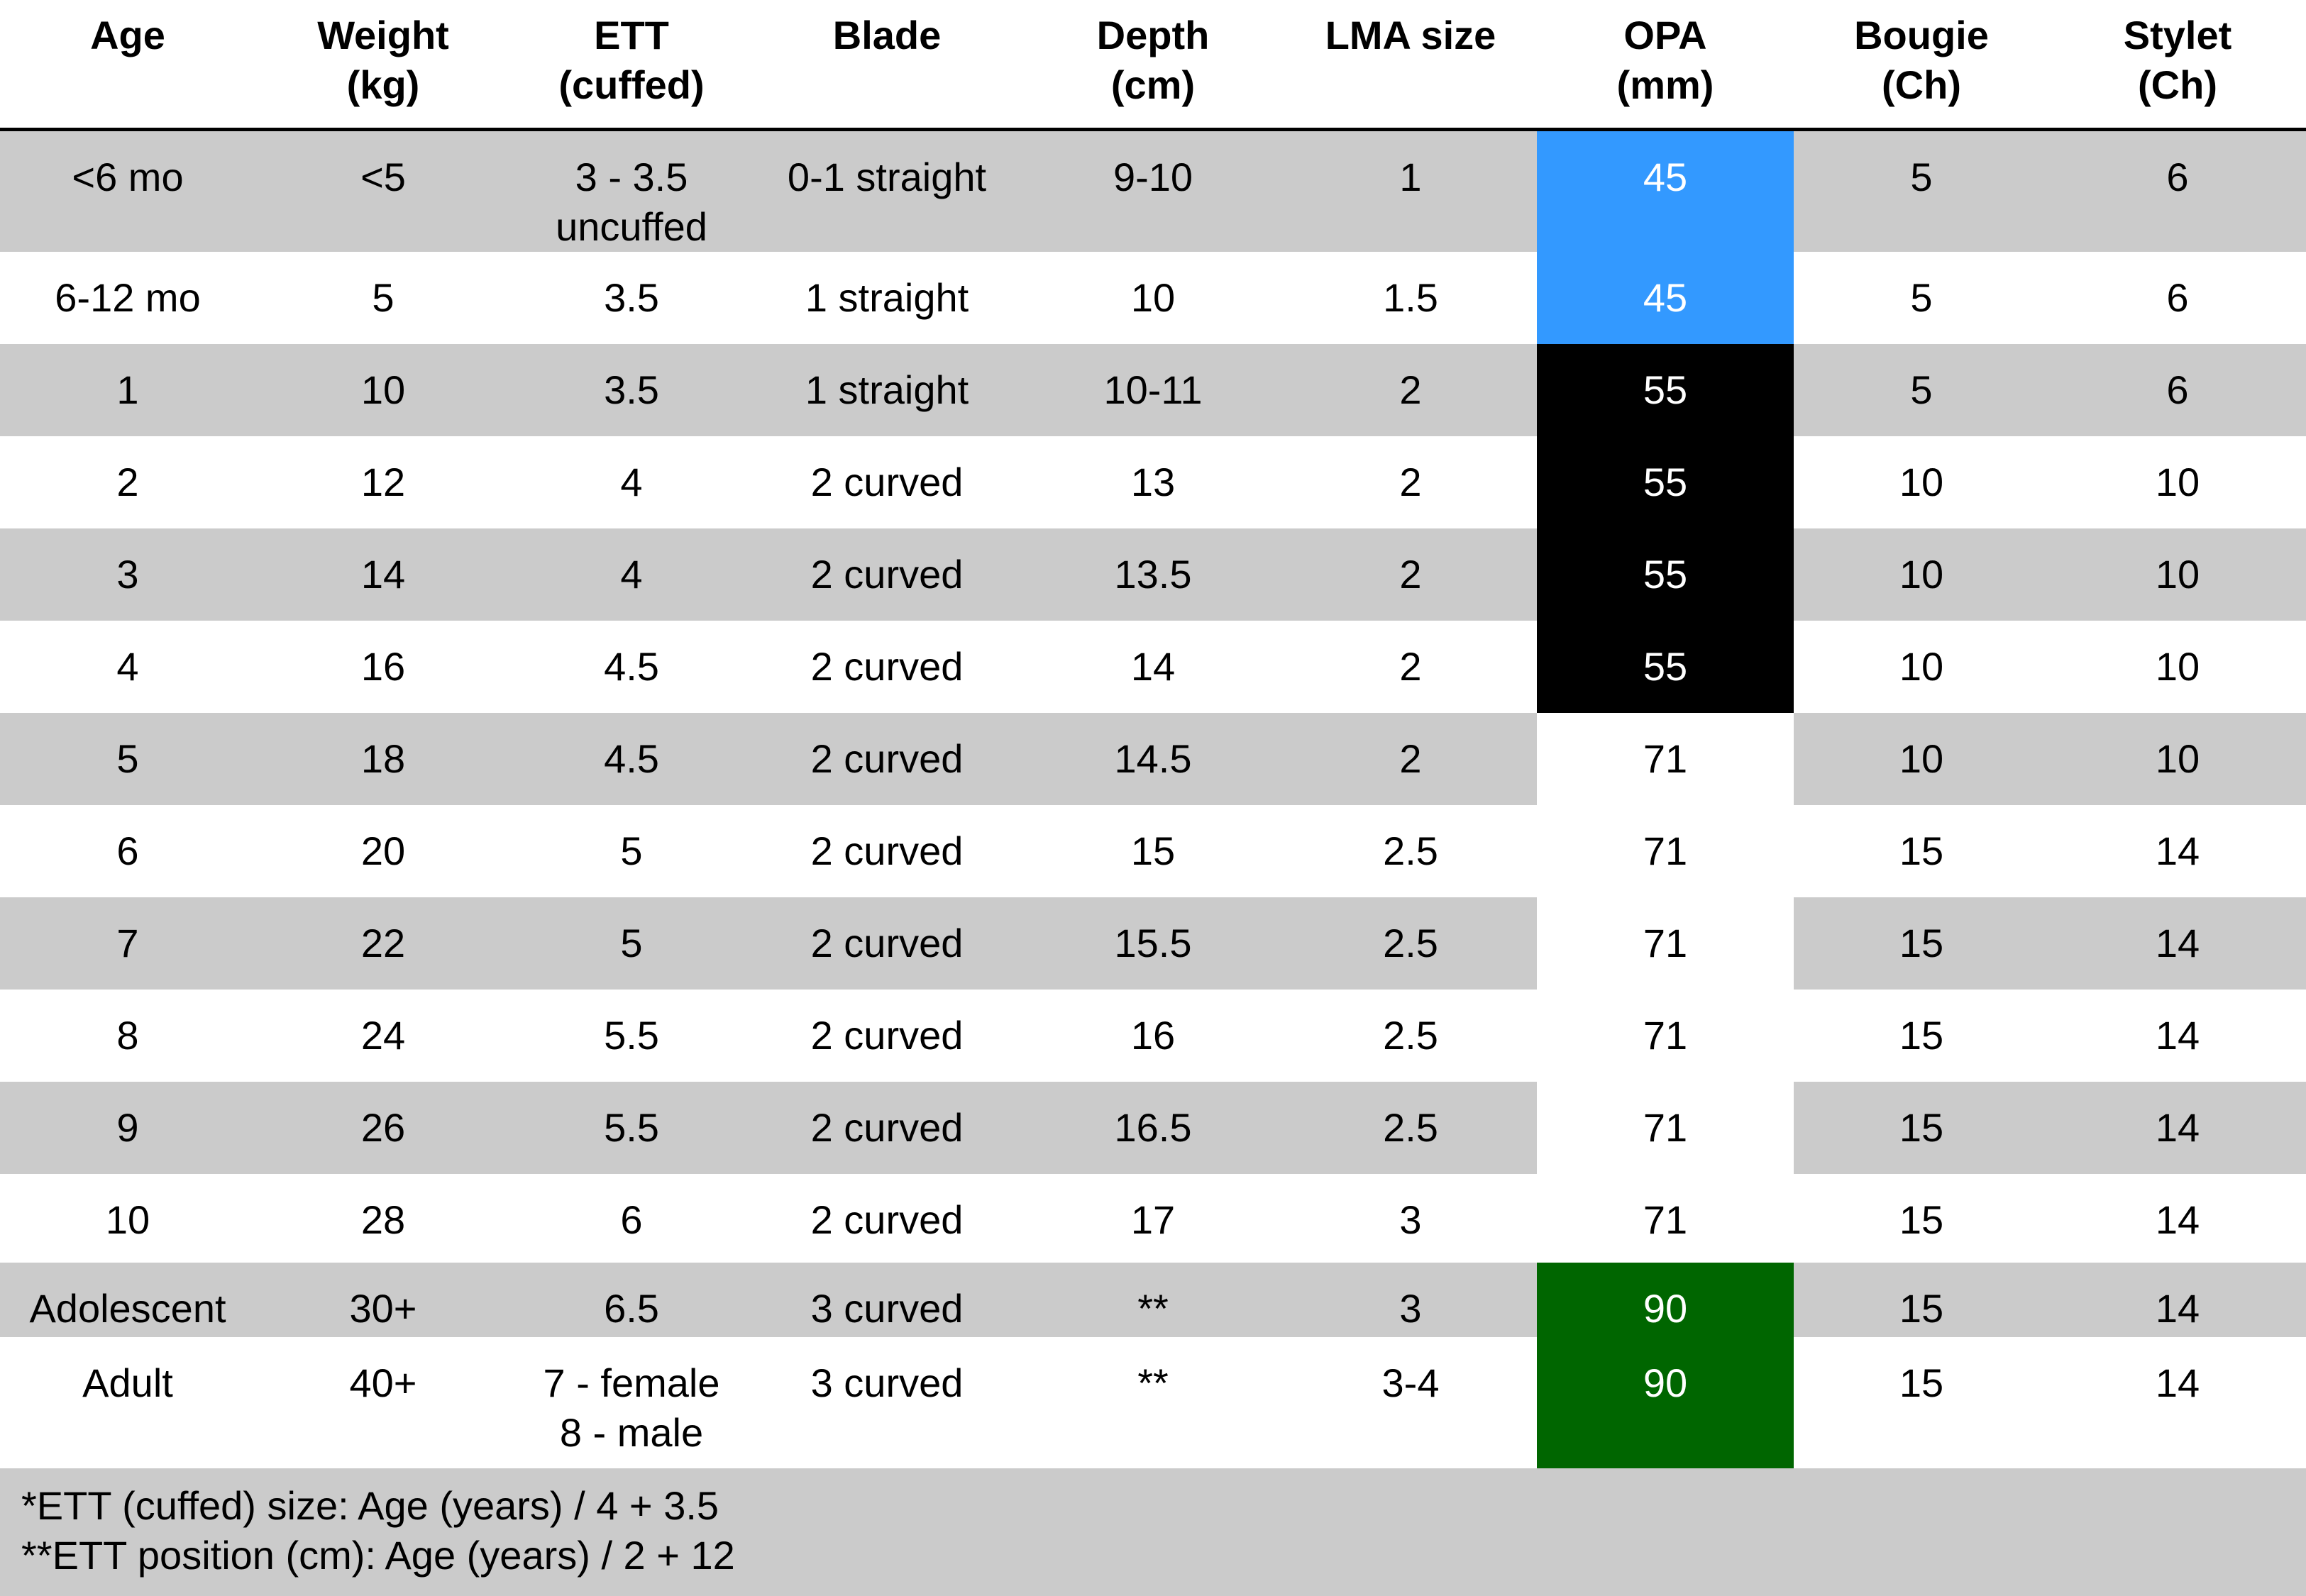 The image size is (2306, 1596). What do you see at coordinates (1922, 35) in the screenshot?
I see `column-header-bougie-text: Bougie` at bounding box center [1922, 35].